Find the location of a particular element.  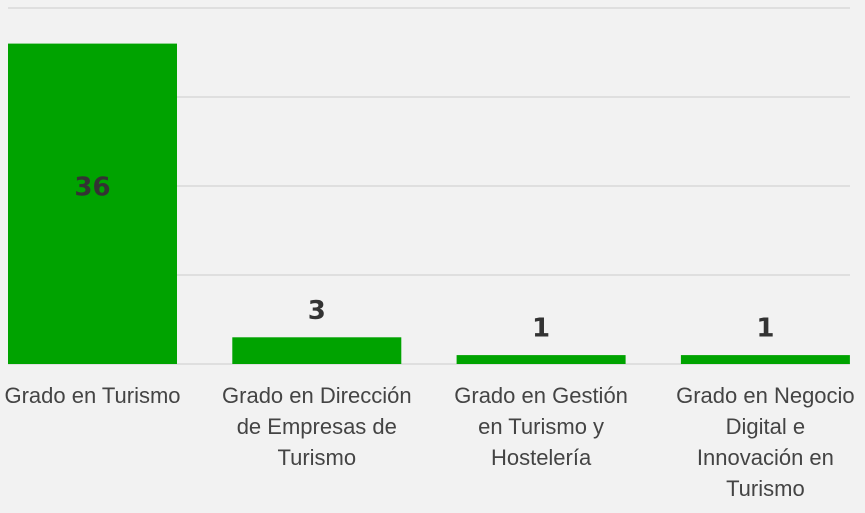

x-tick-label: Grado en Turismo is located at coordinates (92, 395).